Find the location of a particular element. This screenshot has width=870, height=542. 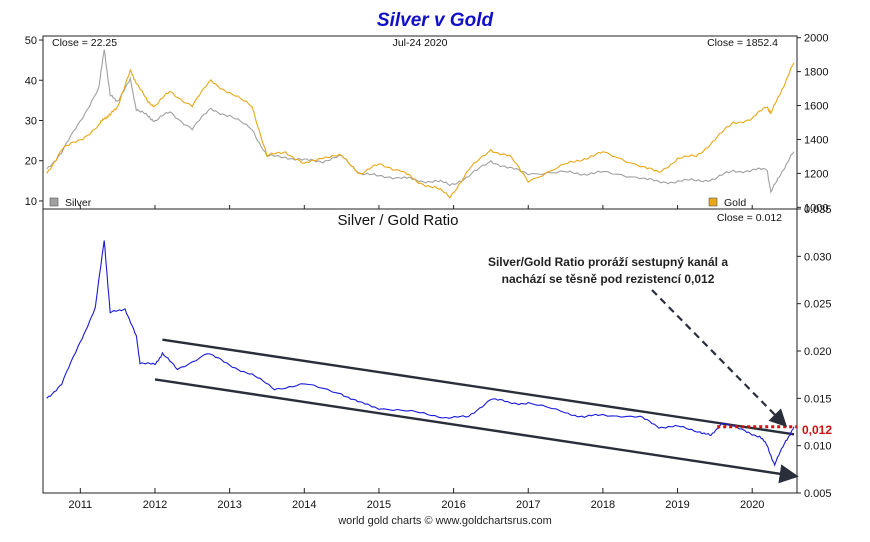

left-tick-label: 50 is located at coordinates (31, 41).